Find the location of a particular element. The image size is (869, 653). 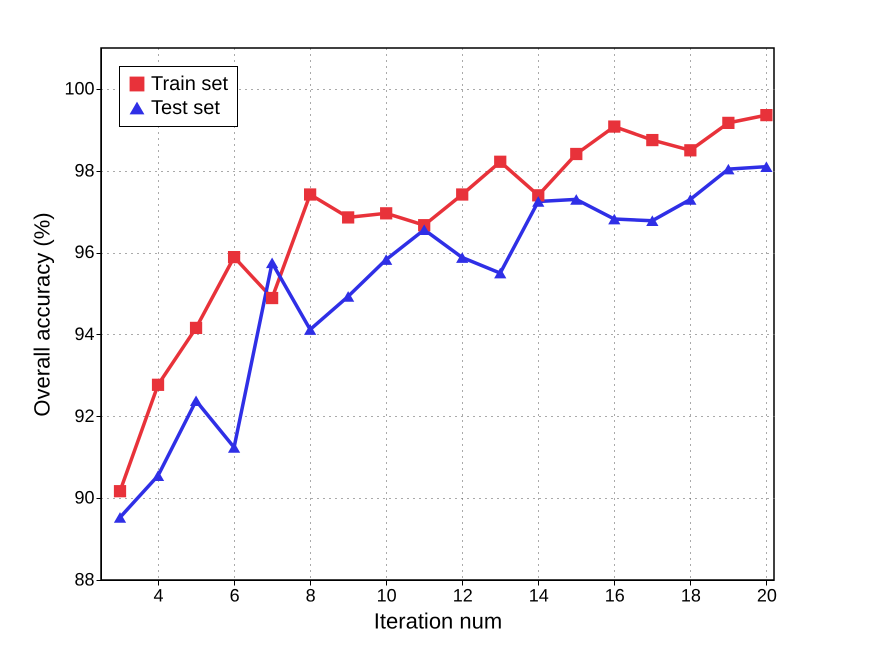

x-tick-label: 8 is located at coordinates (311, 596).